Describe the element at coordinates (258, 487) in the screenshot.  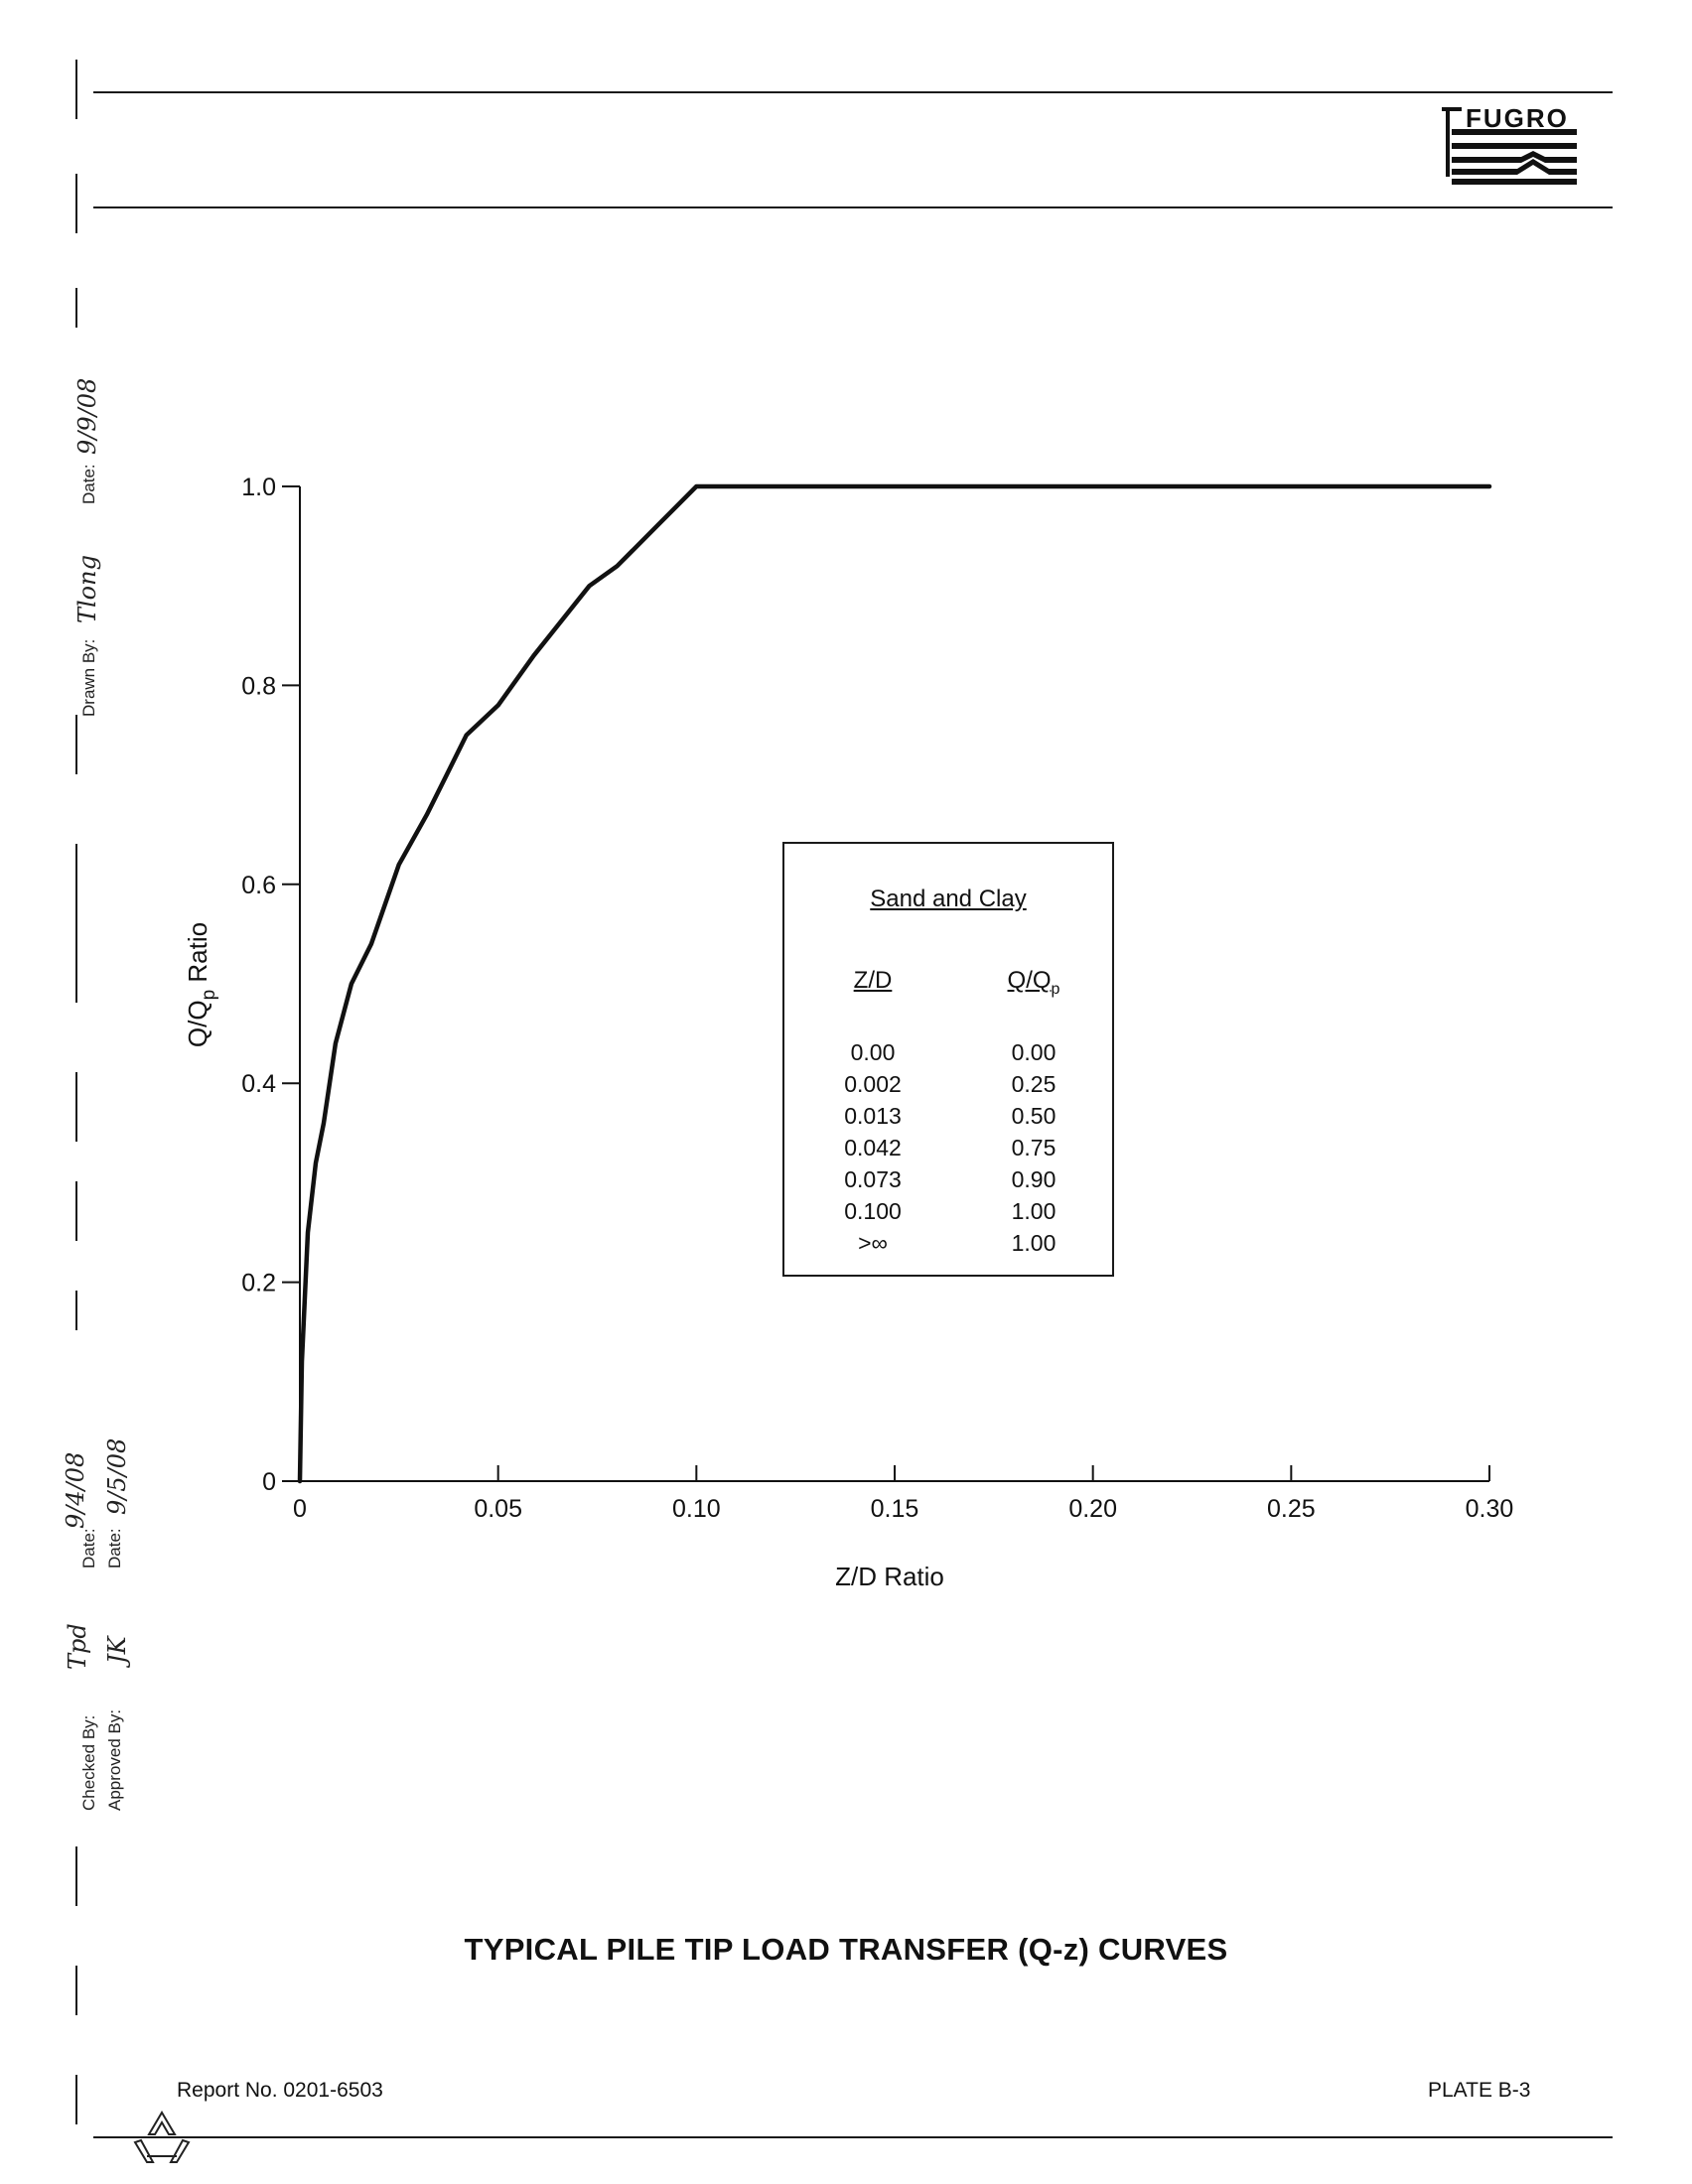
I see `y-tick-label: 1.0` at that location.